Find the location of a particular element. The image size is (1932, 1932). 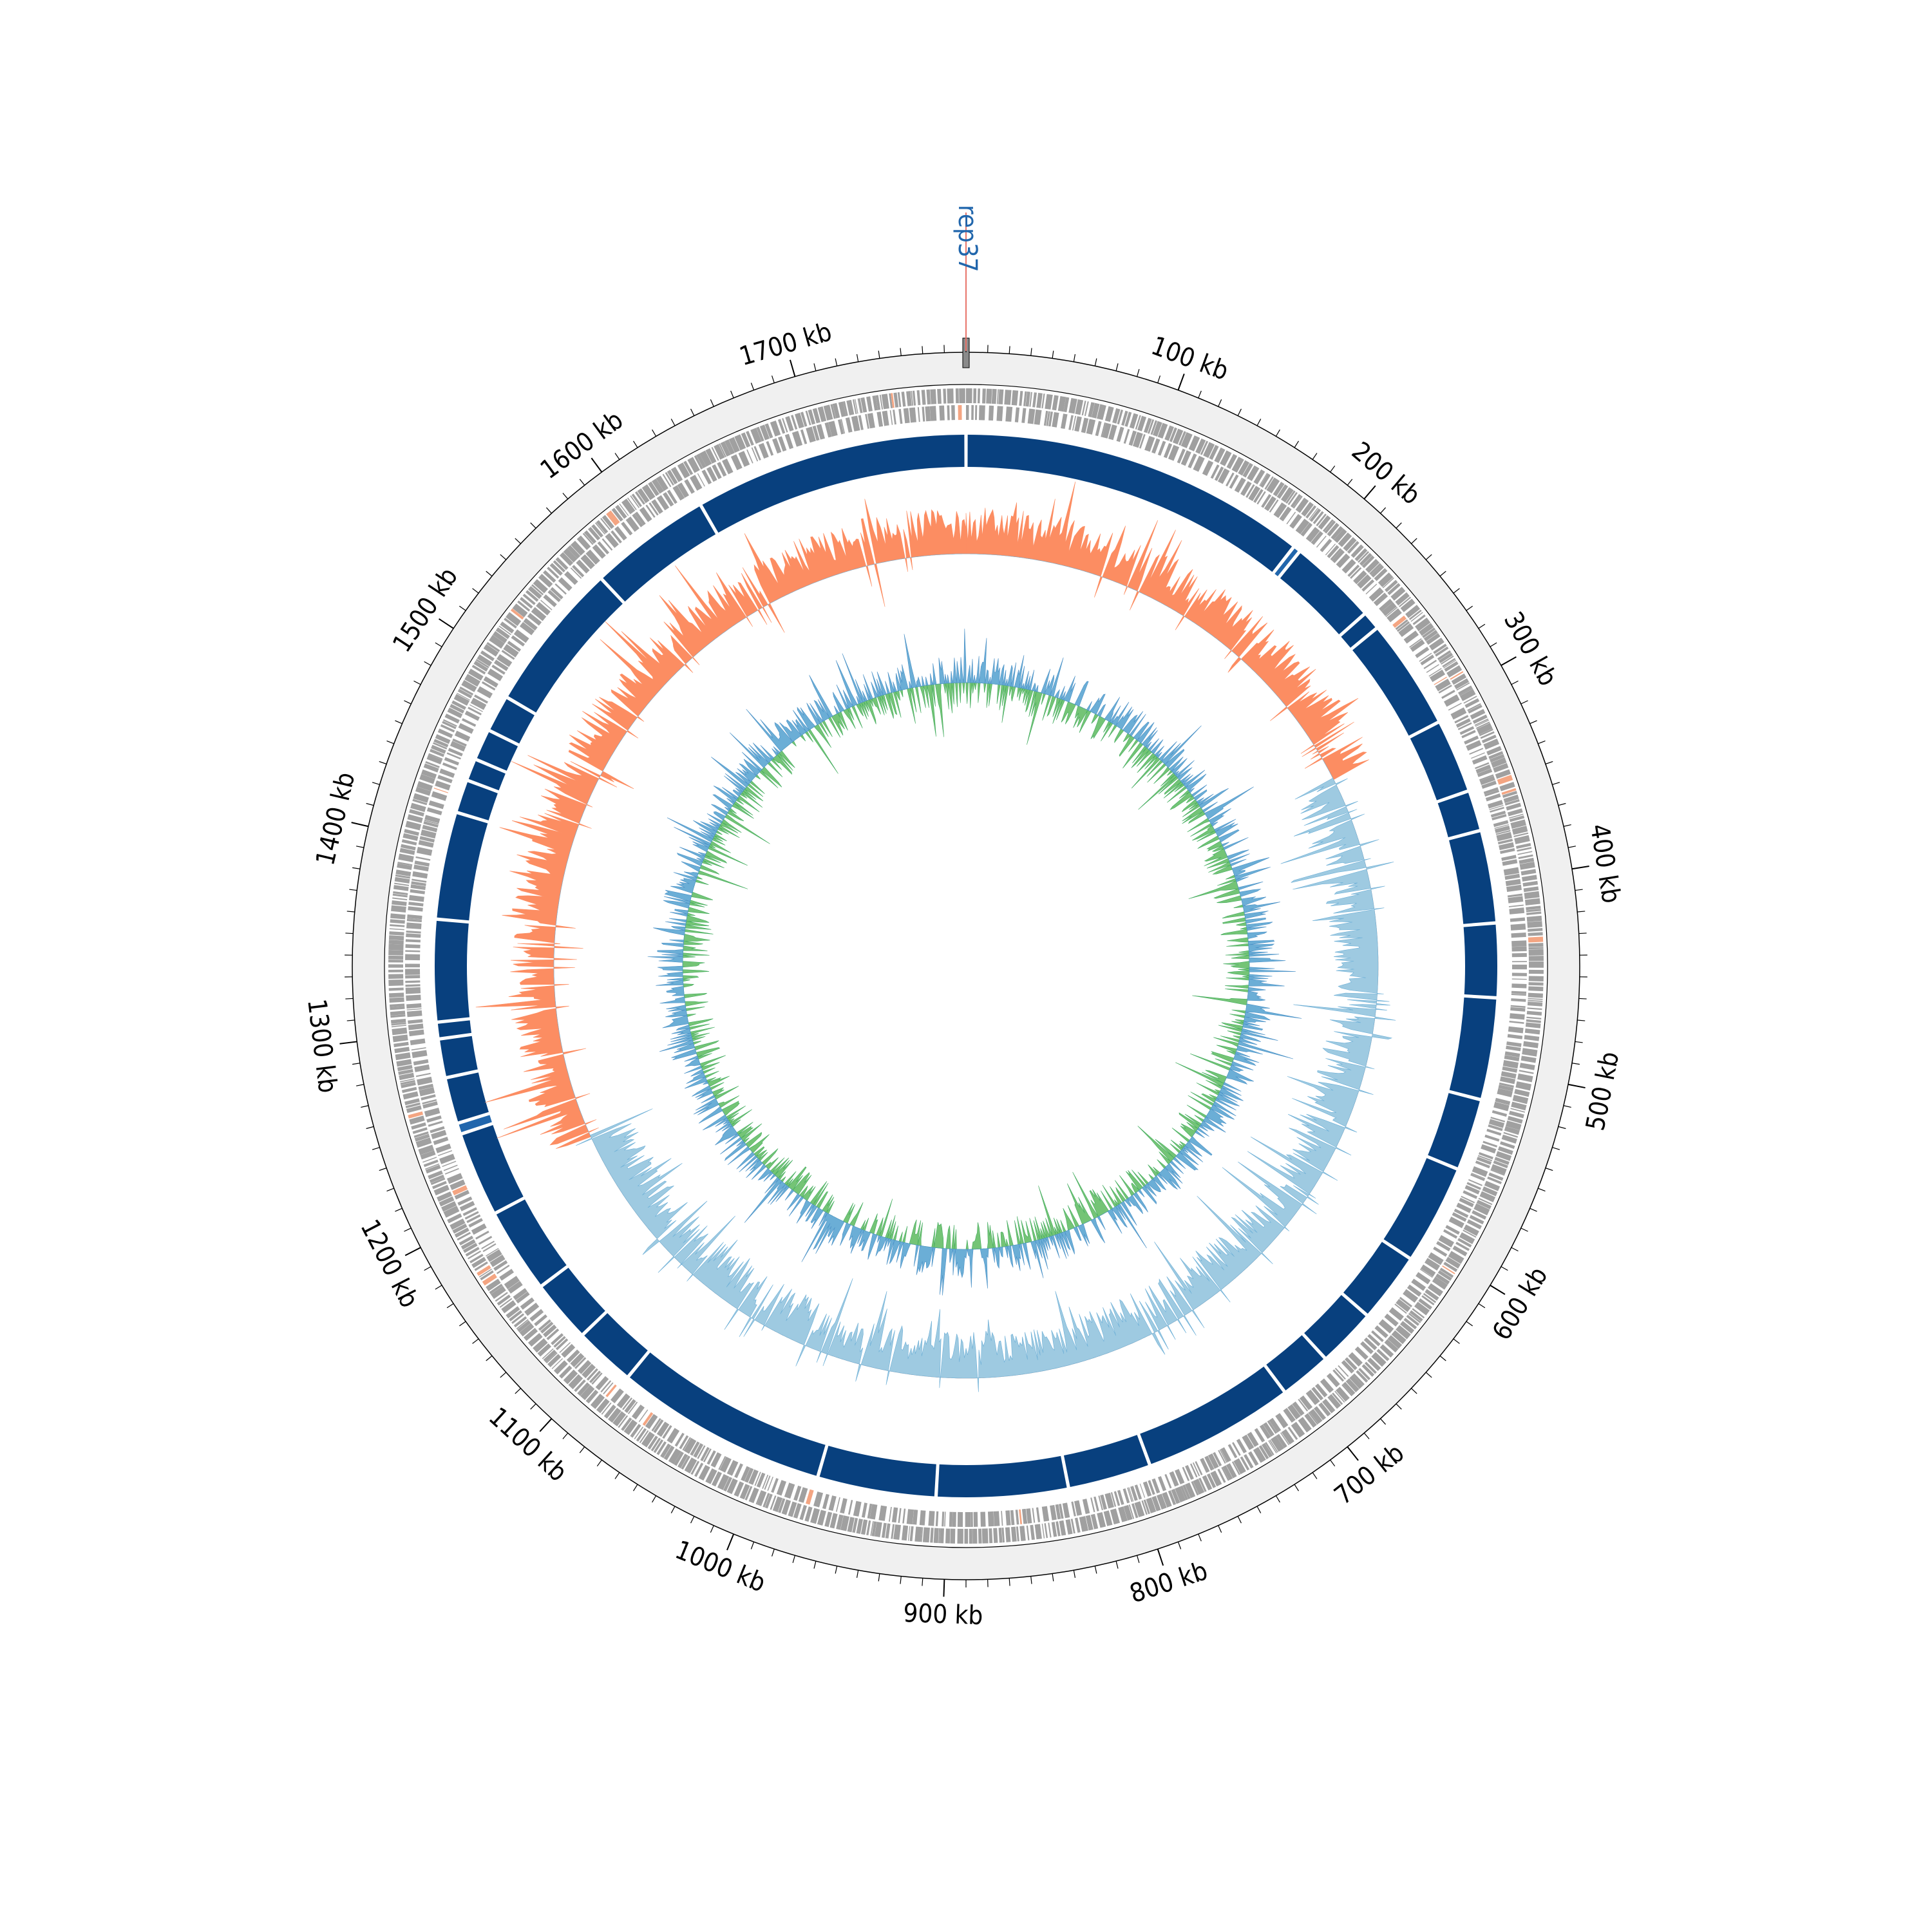

major-tick is located at coordinates (1580, 868).